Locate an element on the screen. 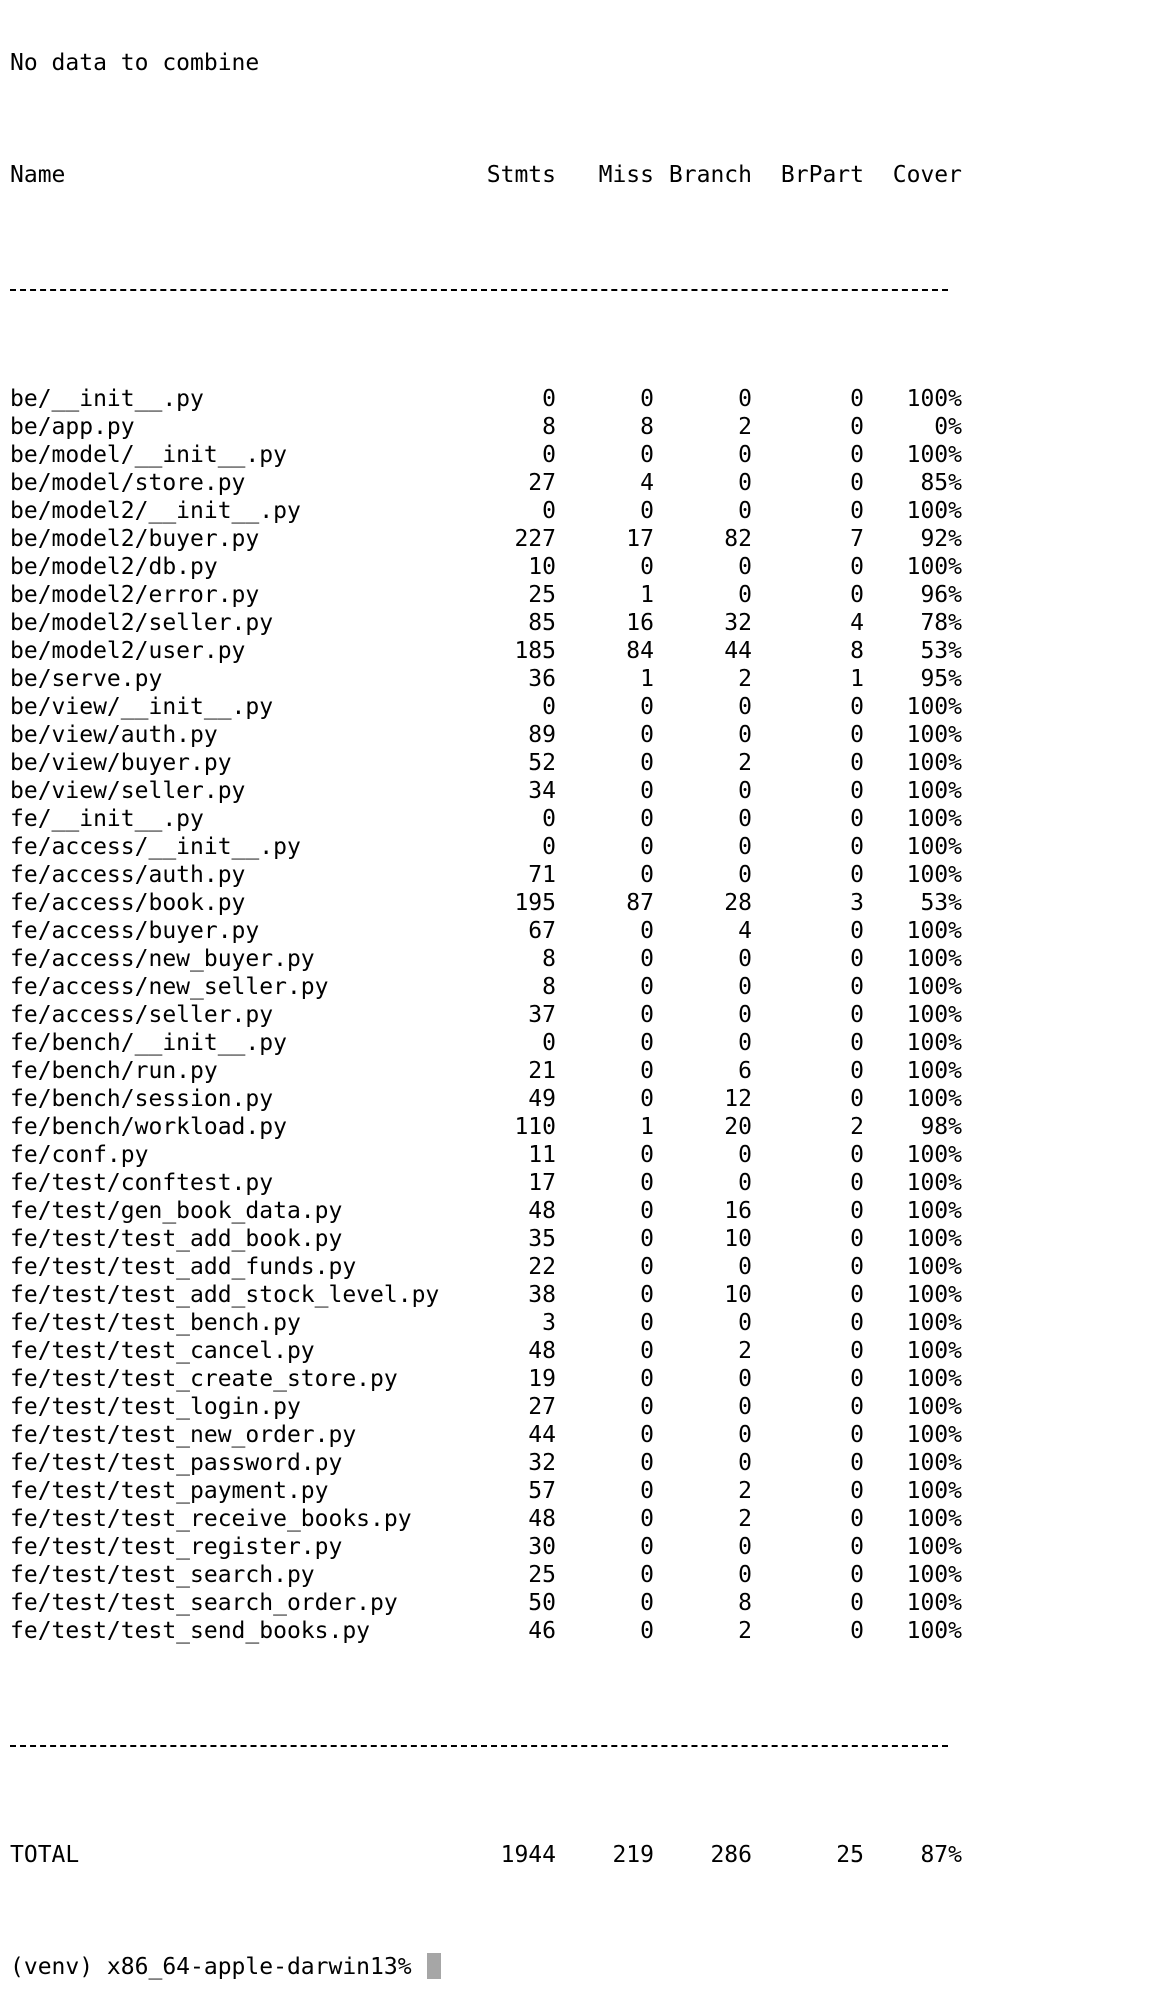 Image resolution: width=1176 pixels, height=2009 pixels. table-row: fe/bench/run.py 21 0 6 0 100% is located at coordinates (486, 1071).